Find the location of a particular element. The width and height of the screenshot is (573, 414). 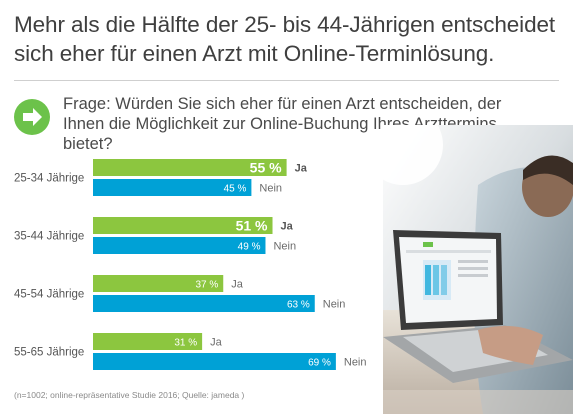

category-label: 55-65 Jährige is located at coordinates (49, 353).